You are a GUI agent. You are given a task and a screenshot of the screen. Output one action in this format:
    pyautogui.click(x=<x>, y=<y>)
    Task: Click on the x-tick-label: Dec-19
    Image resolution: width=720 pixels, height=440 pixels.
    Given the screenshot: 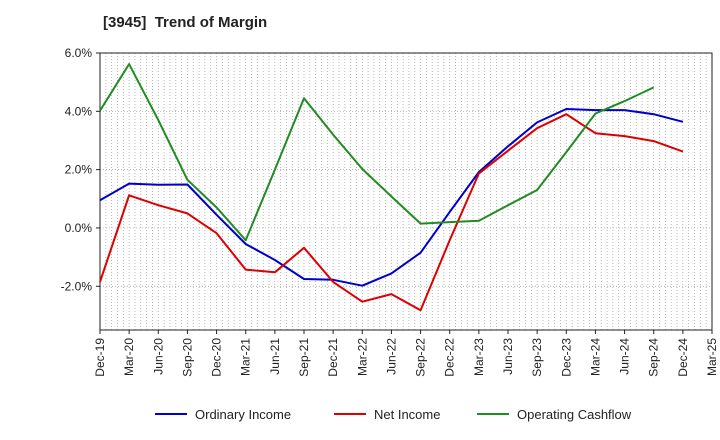 What is the action you would take?
    pyautogui.click(x=100, y=357)
    